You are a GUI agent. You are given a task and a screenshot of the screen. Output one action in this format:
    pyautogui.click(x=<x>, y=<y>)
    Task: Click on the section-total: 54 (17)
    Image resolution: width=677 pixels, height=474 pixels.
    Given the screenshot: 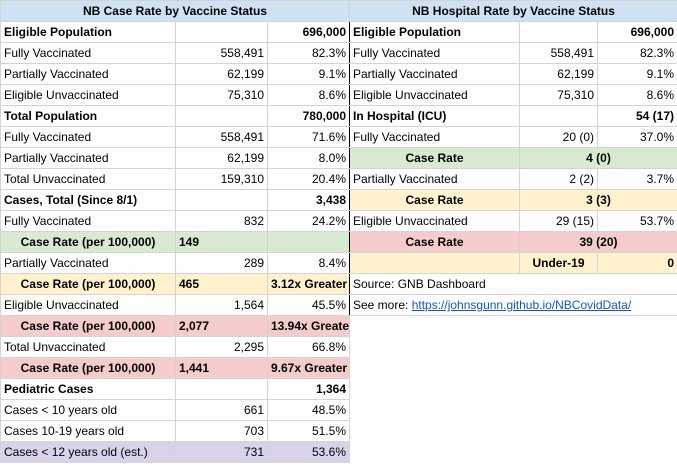 What is the action you would take?
    pyautogui.click(x=636, y=116)
    